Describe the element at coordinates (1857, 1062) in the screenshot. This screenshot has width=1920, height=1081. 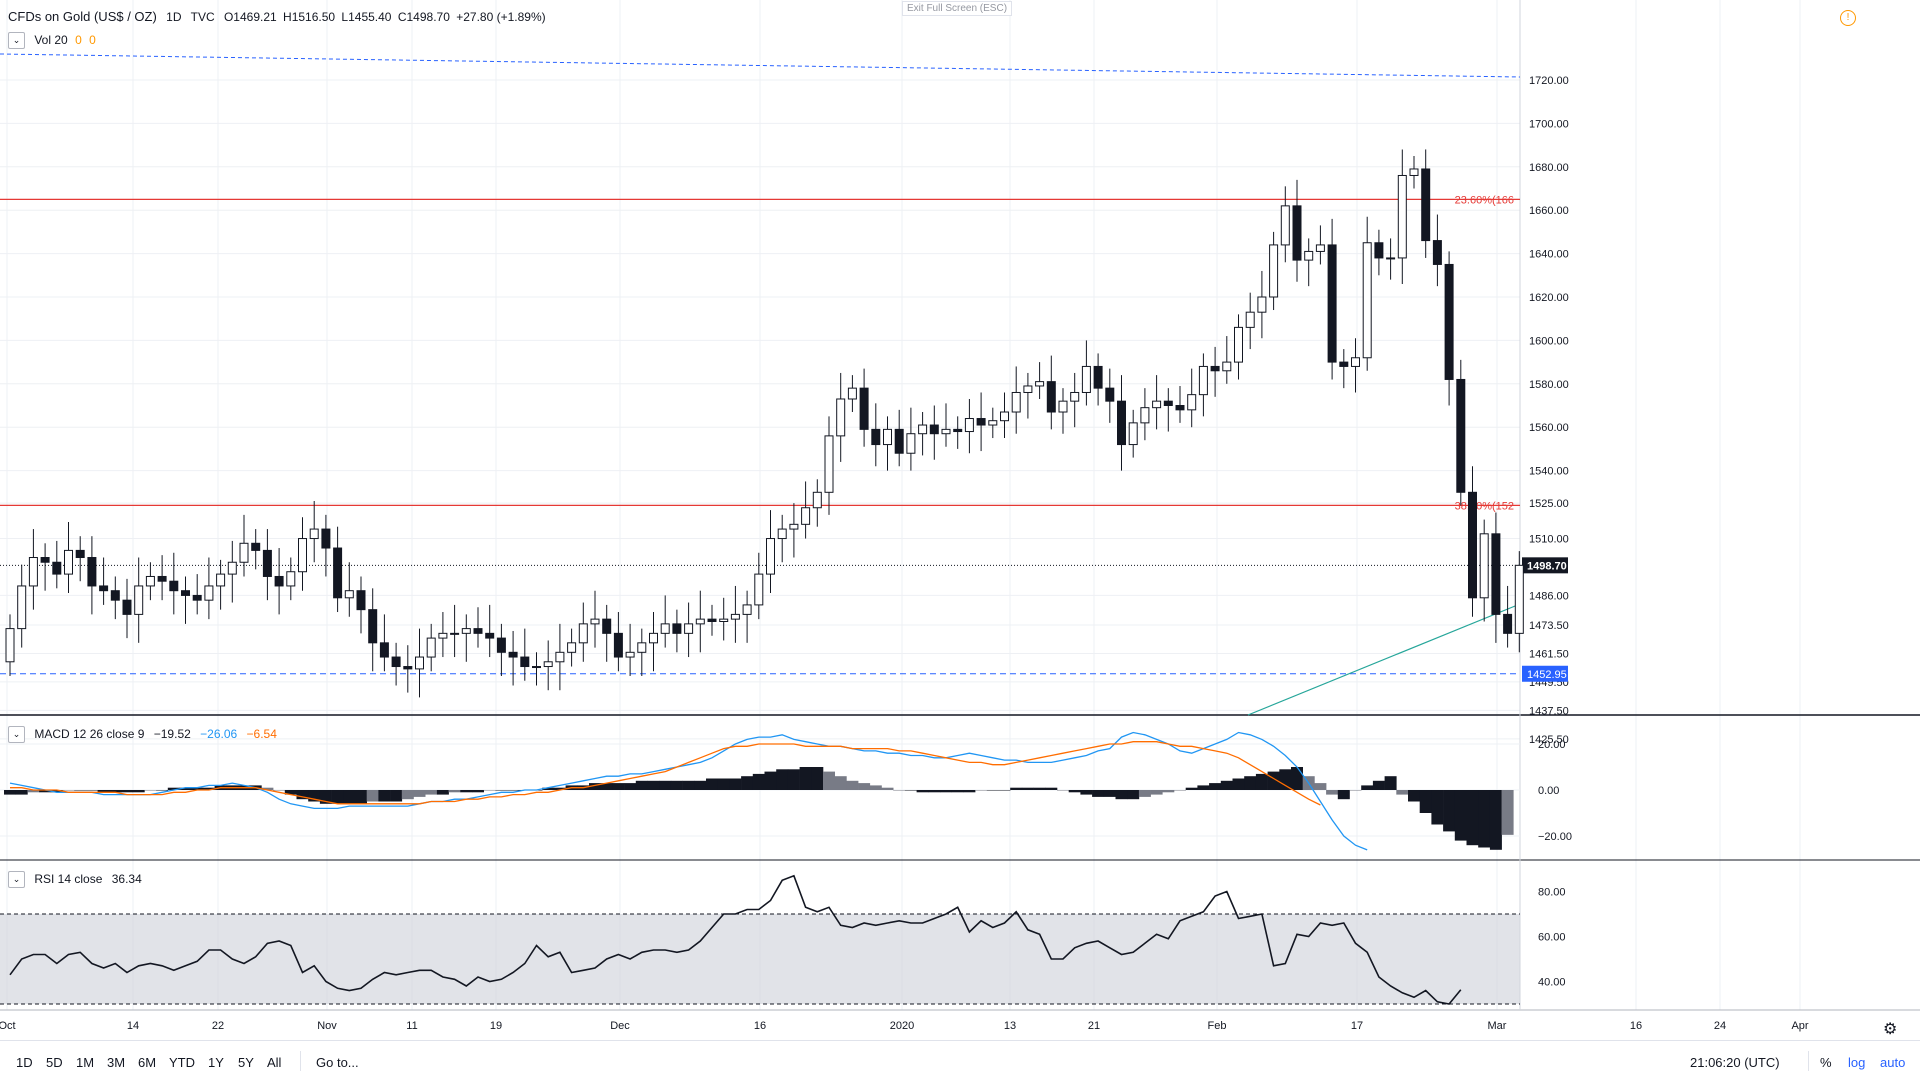
I see `log-toggle: log` at that location.